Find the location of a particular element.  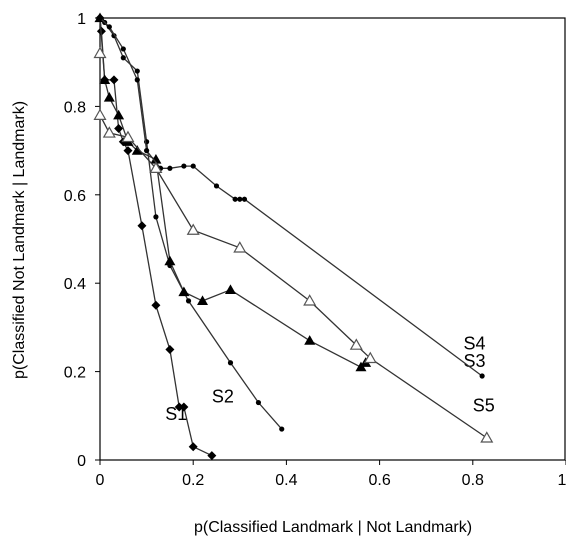

series-label-s2: S2 is located at coordinates (223, 397).